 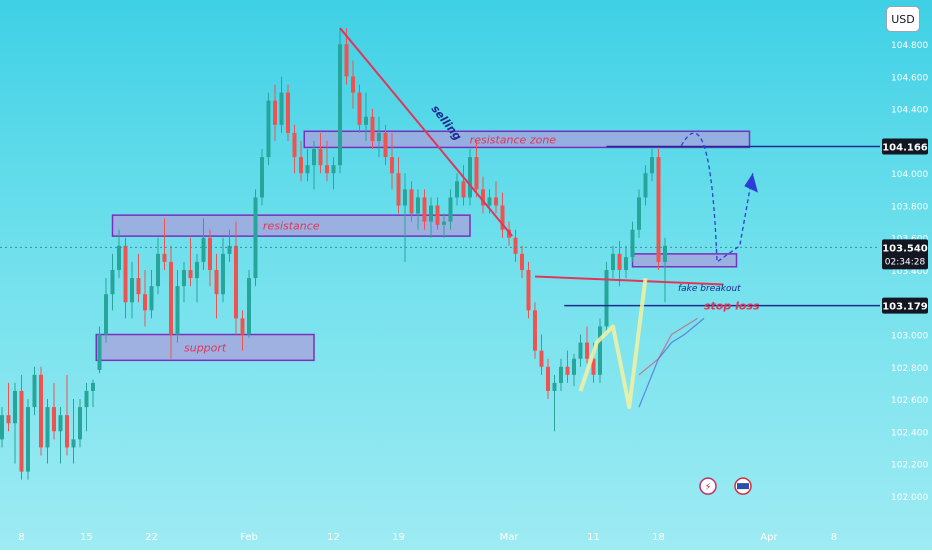 What do you see at coordinates (613, 343) in the screenshot?
I see `w-pattern` at bounding box center [613, 343].